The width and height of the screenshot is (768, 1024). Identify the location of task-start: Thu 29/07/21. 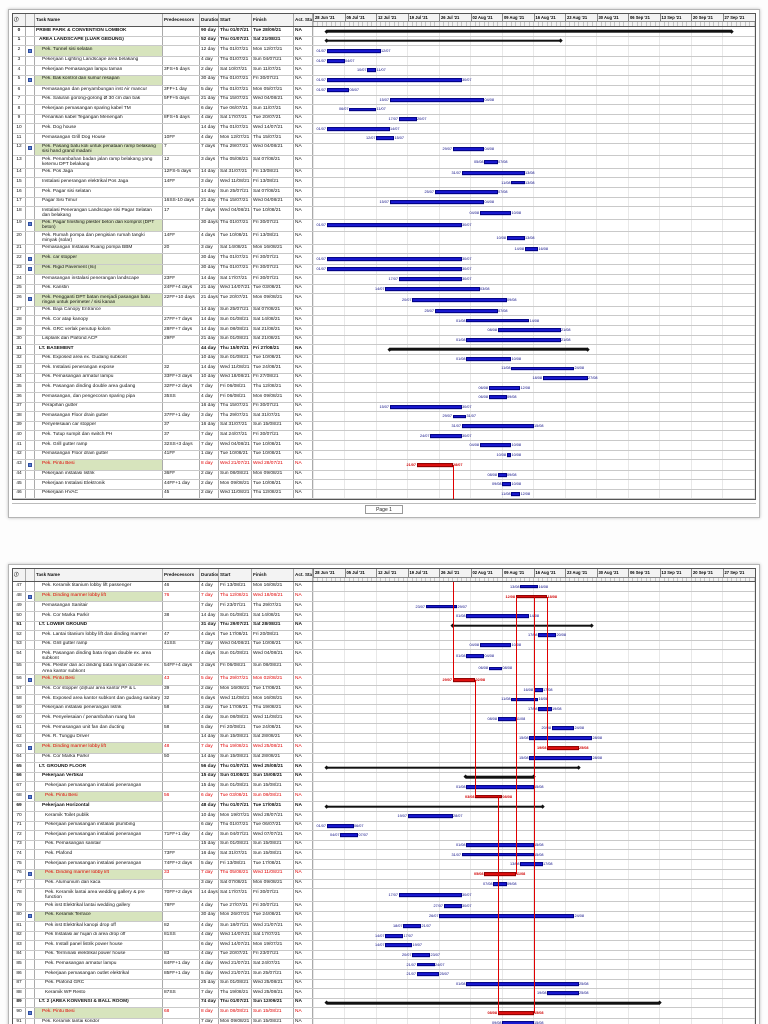
(235, 680).